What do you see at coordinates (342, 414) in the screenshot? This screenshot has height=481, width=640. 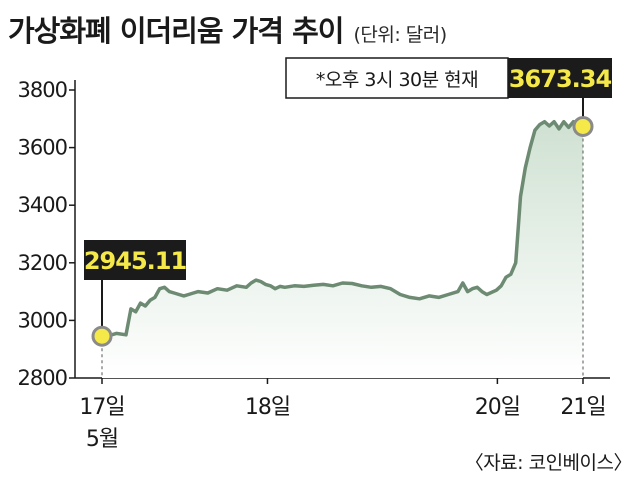 I see `x-axis: 17일 5월 18일 20일 21일` at bounding box center [342, 414].